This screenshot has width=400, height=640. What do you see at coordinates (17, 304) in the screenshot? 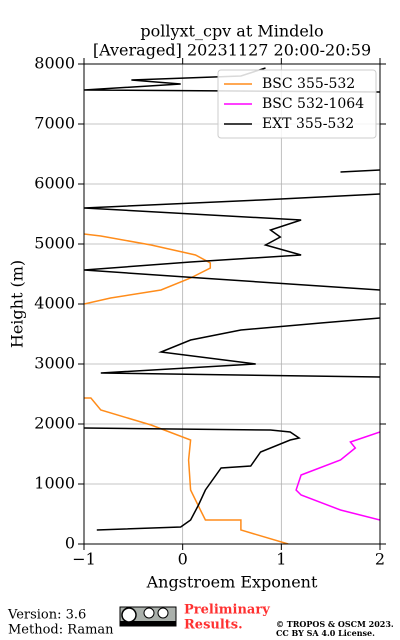
I see `y-axis-label: Height (m)` at bounding box center [17, 304].